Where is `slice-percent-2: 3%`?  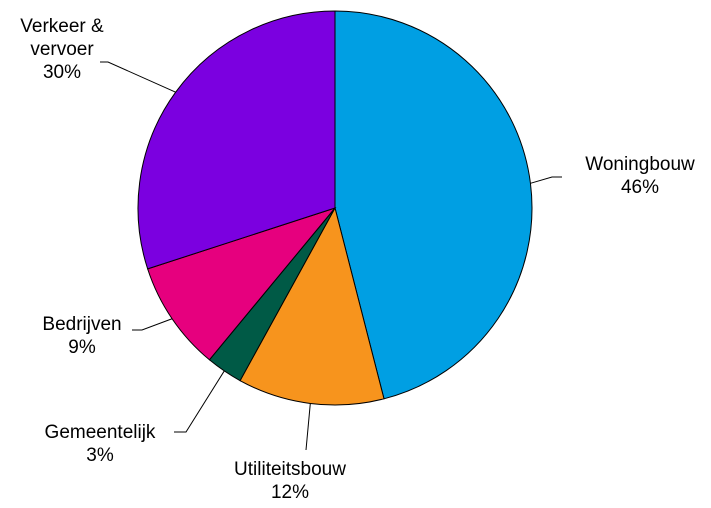
slice-percent-2: 3% is located at coordinates (100, 455).